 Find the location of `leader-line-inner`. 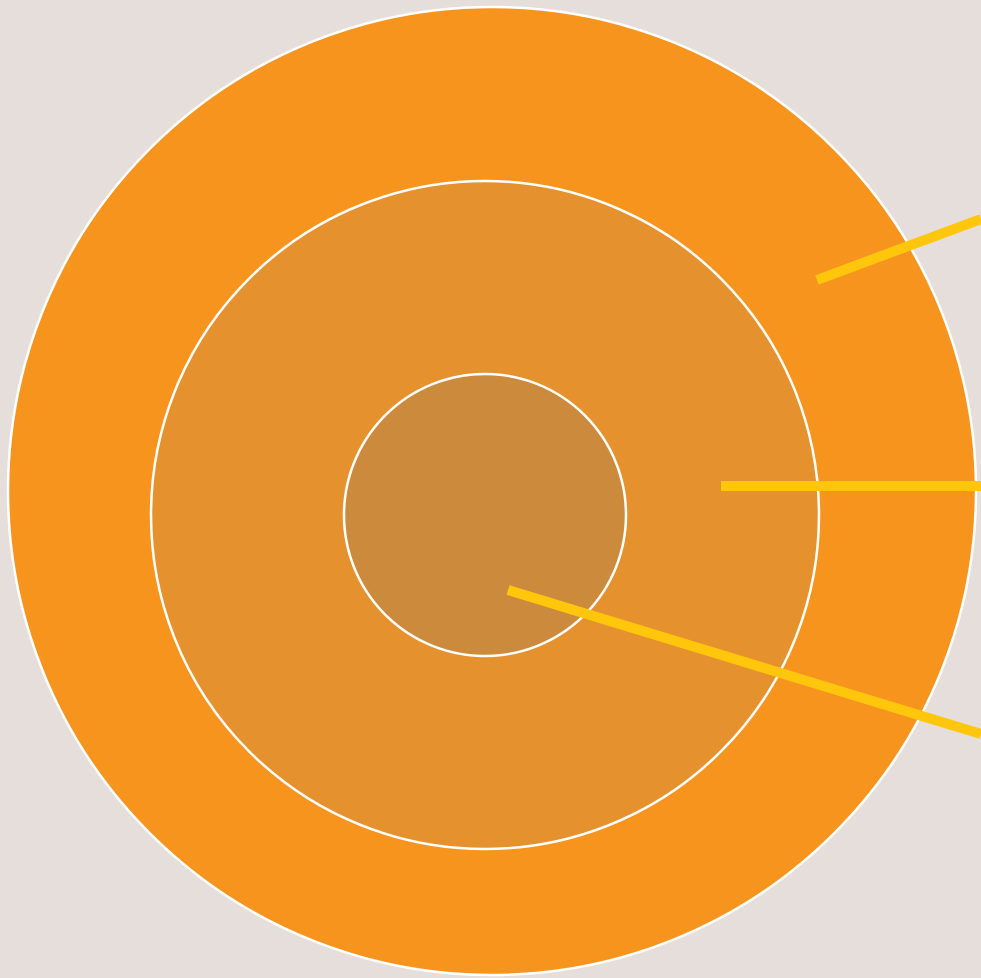

leader-line-inner is located at coordinates (743, 662).